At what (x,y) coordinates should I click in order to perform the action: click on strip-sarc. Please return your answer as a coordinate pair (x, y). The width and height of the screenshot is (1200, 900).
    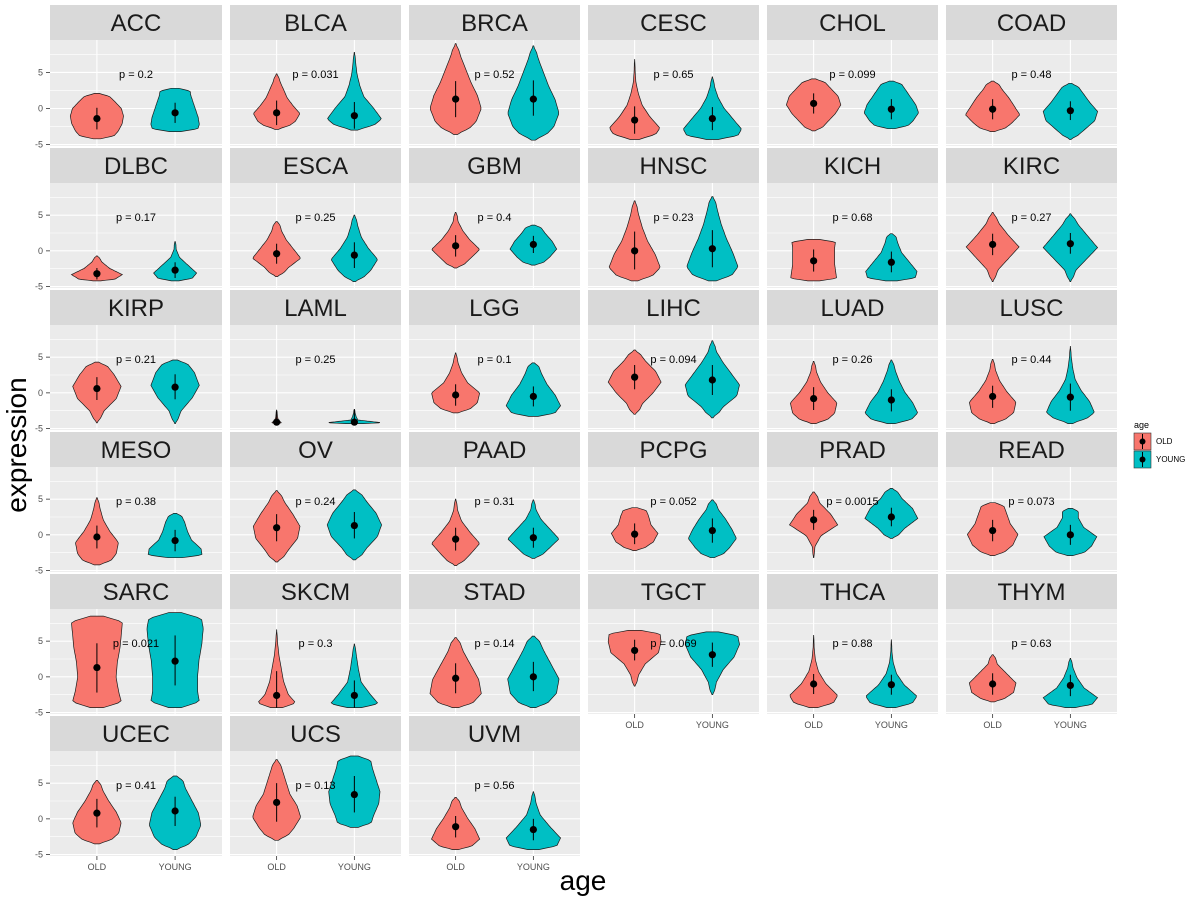
    Looking at the image, I should click on (136, 591).